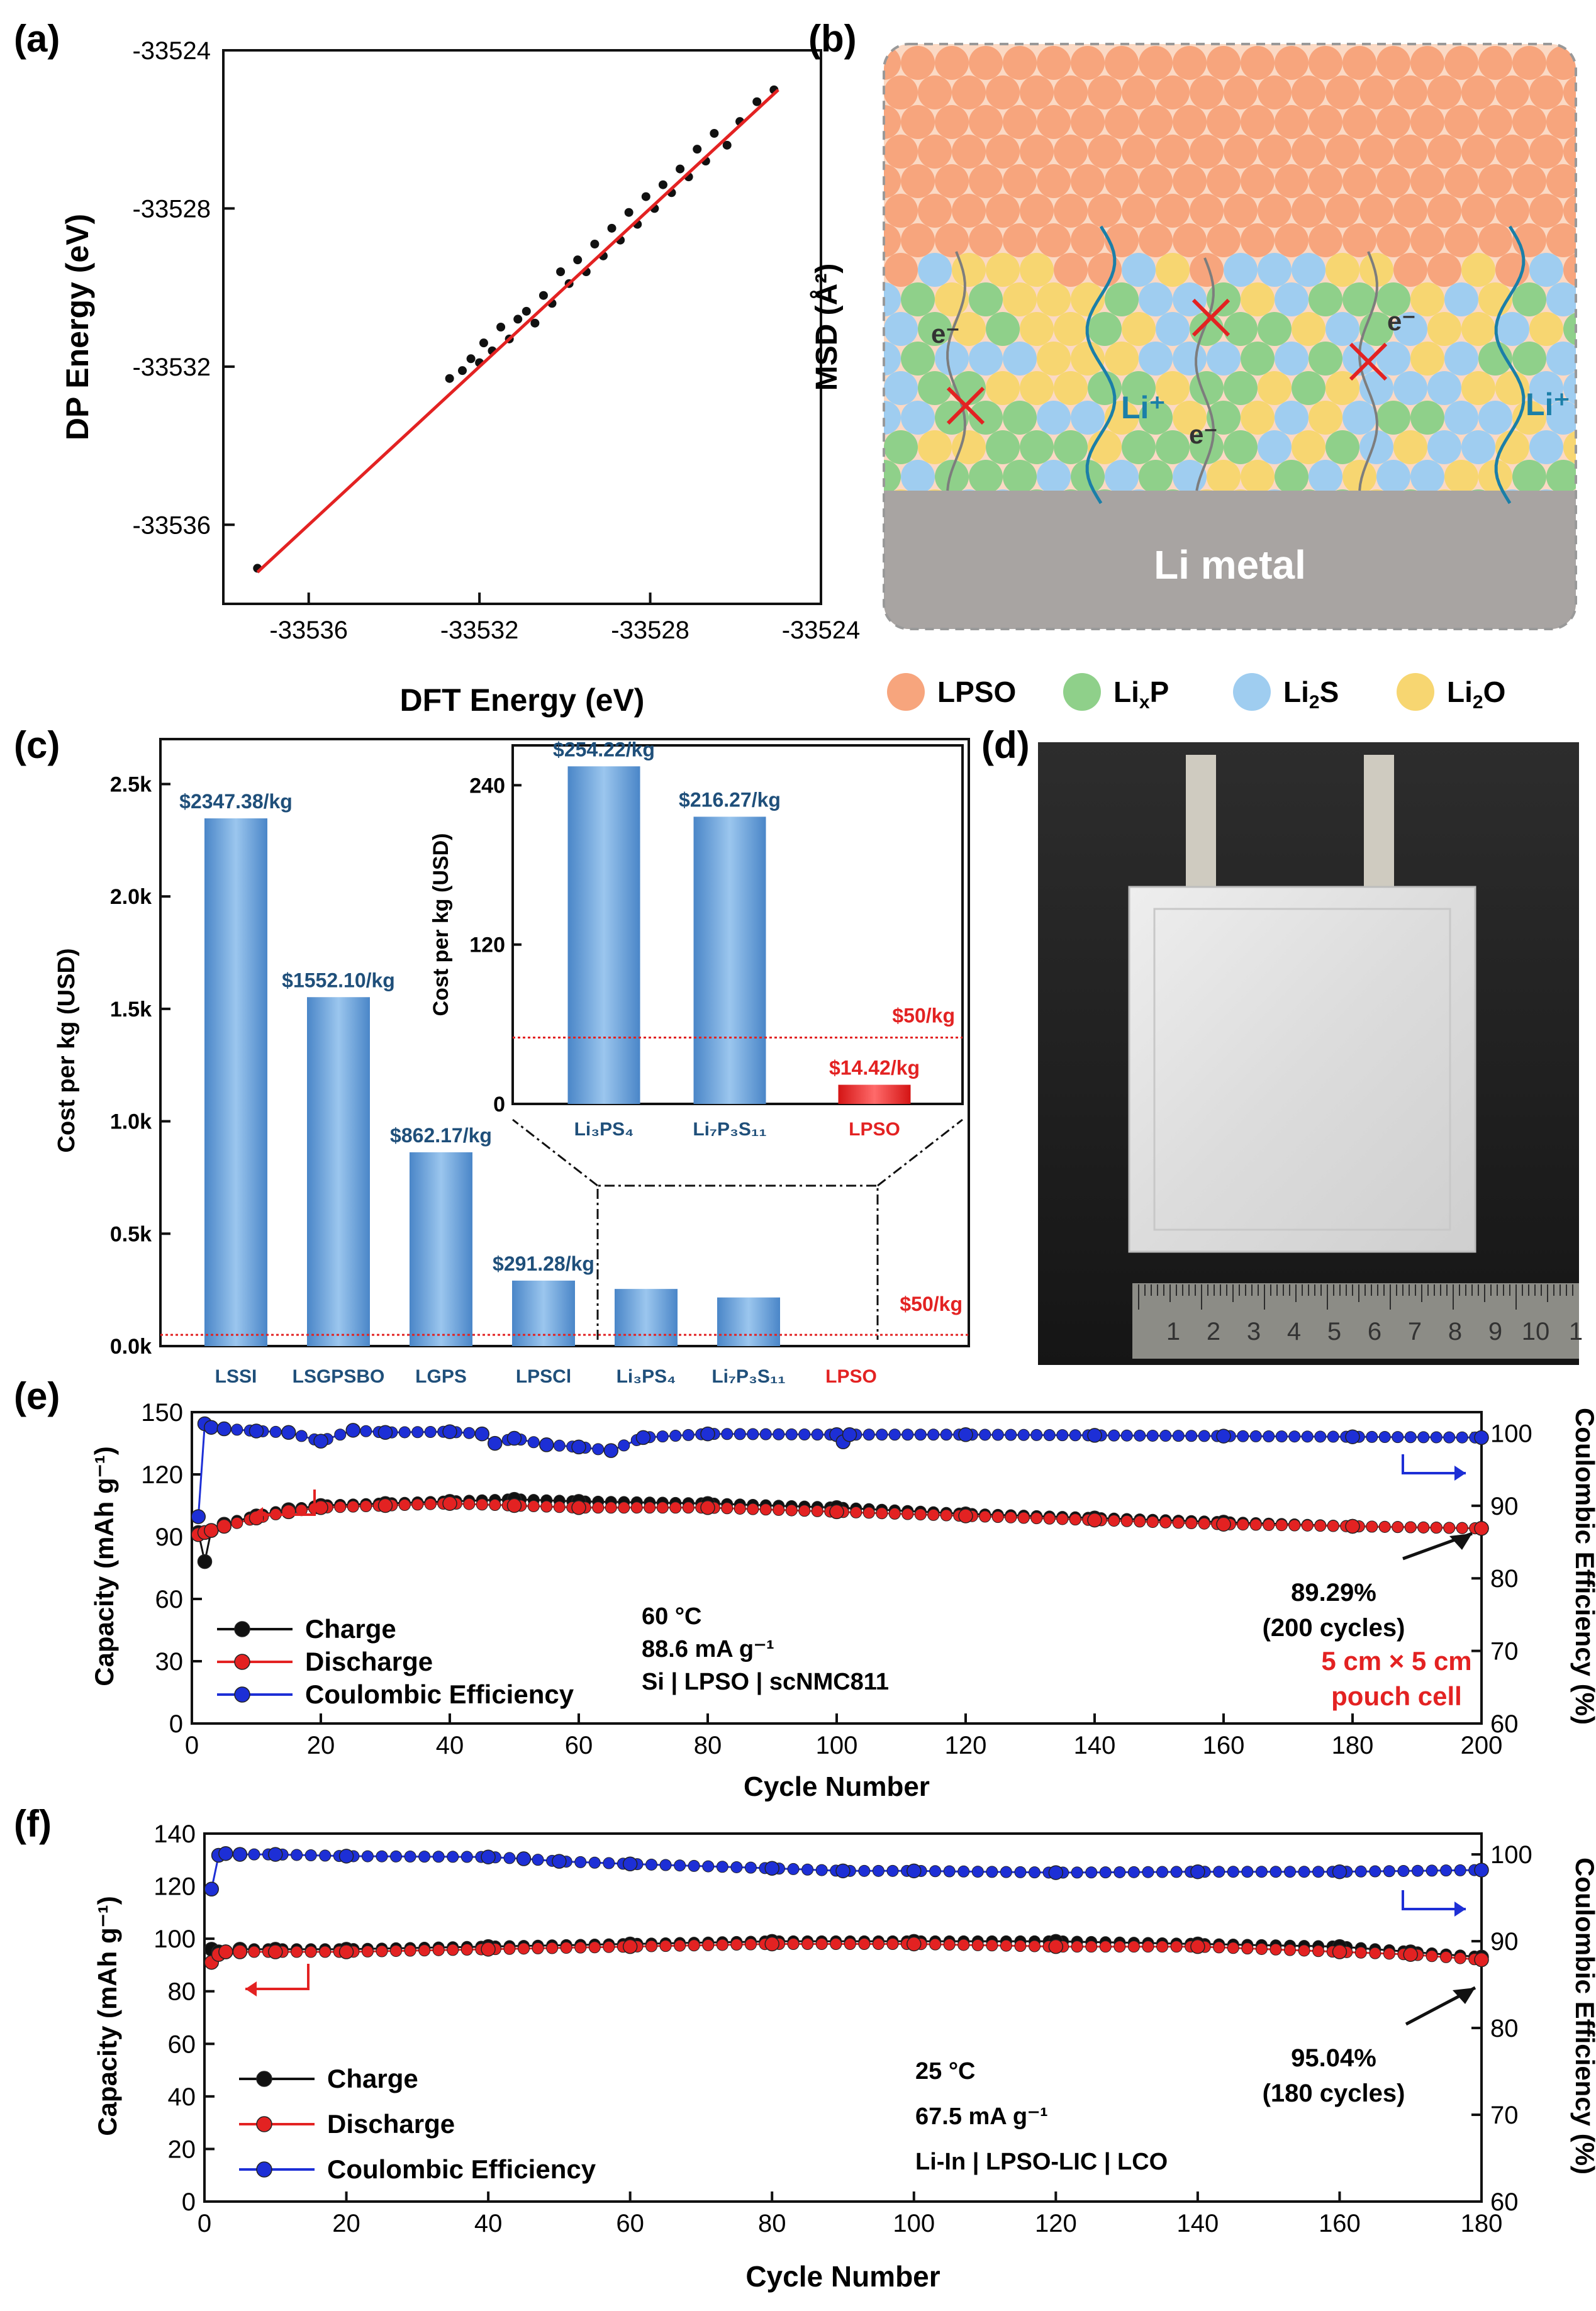  I want to click on retention-arrowhead-e, so click(1460, 1542).